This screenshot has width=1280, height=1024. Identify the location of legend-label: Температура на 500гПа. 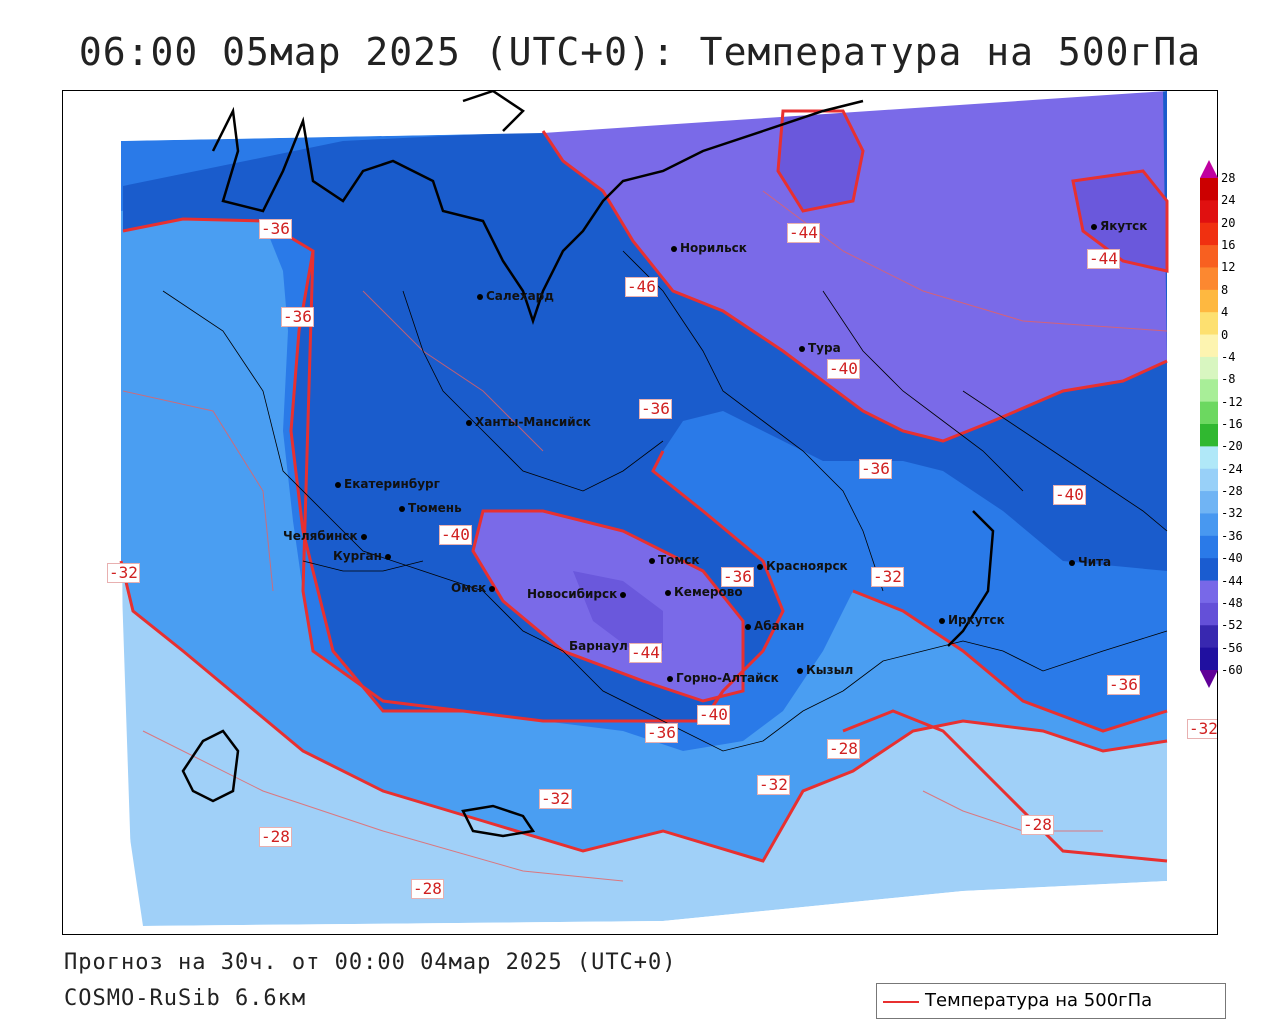
(1039, 1000).